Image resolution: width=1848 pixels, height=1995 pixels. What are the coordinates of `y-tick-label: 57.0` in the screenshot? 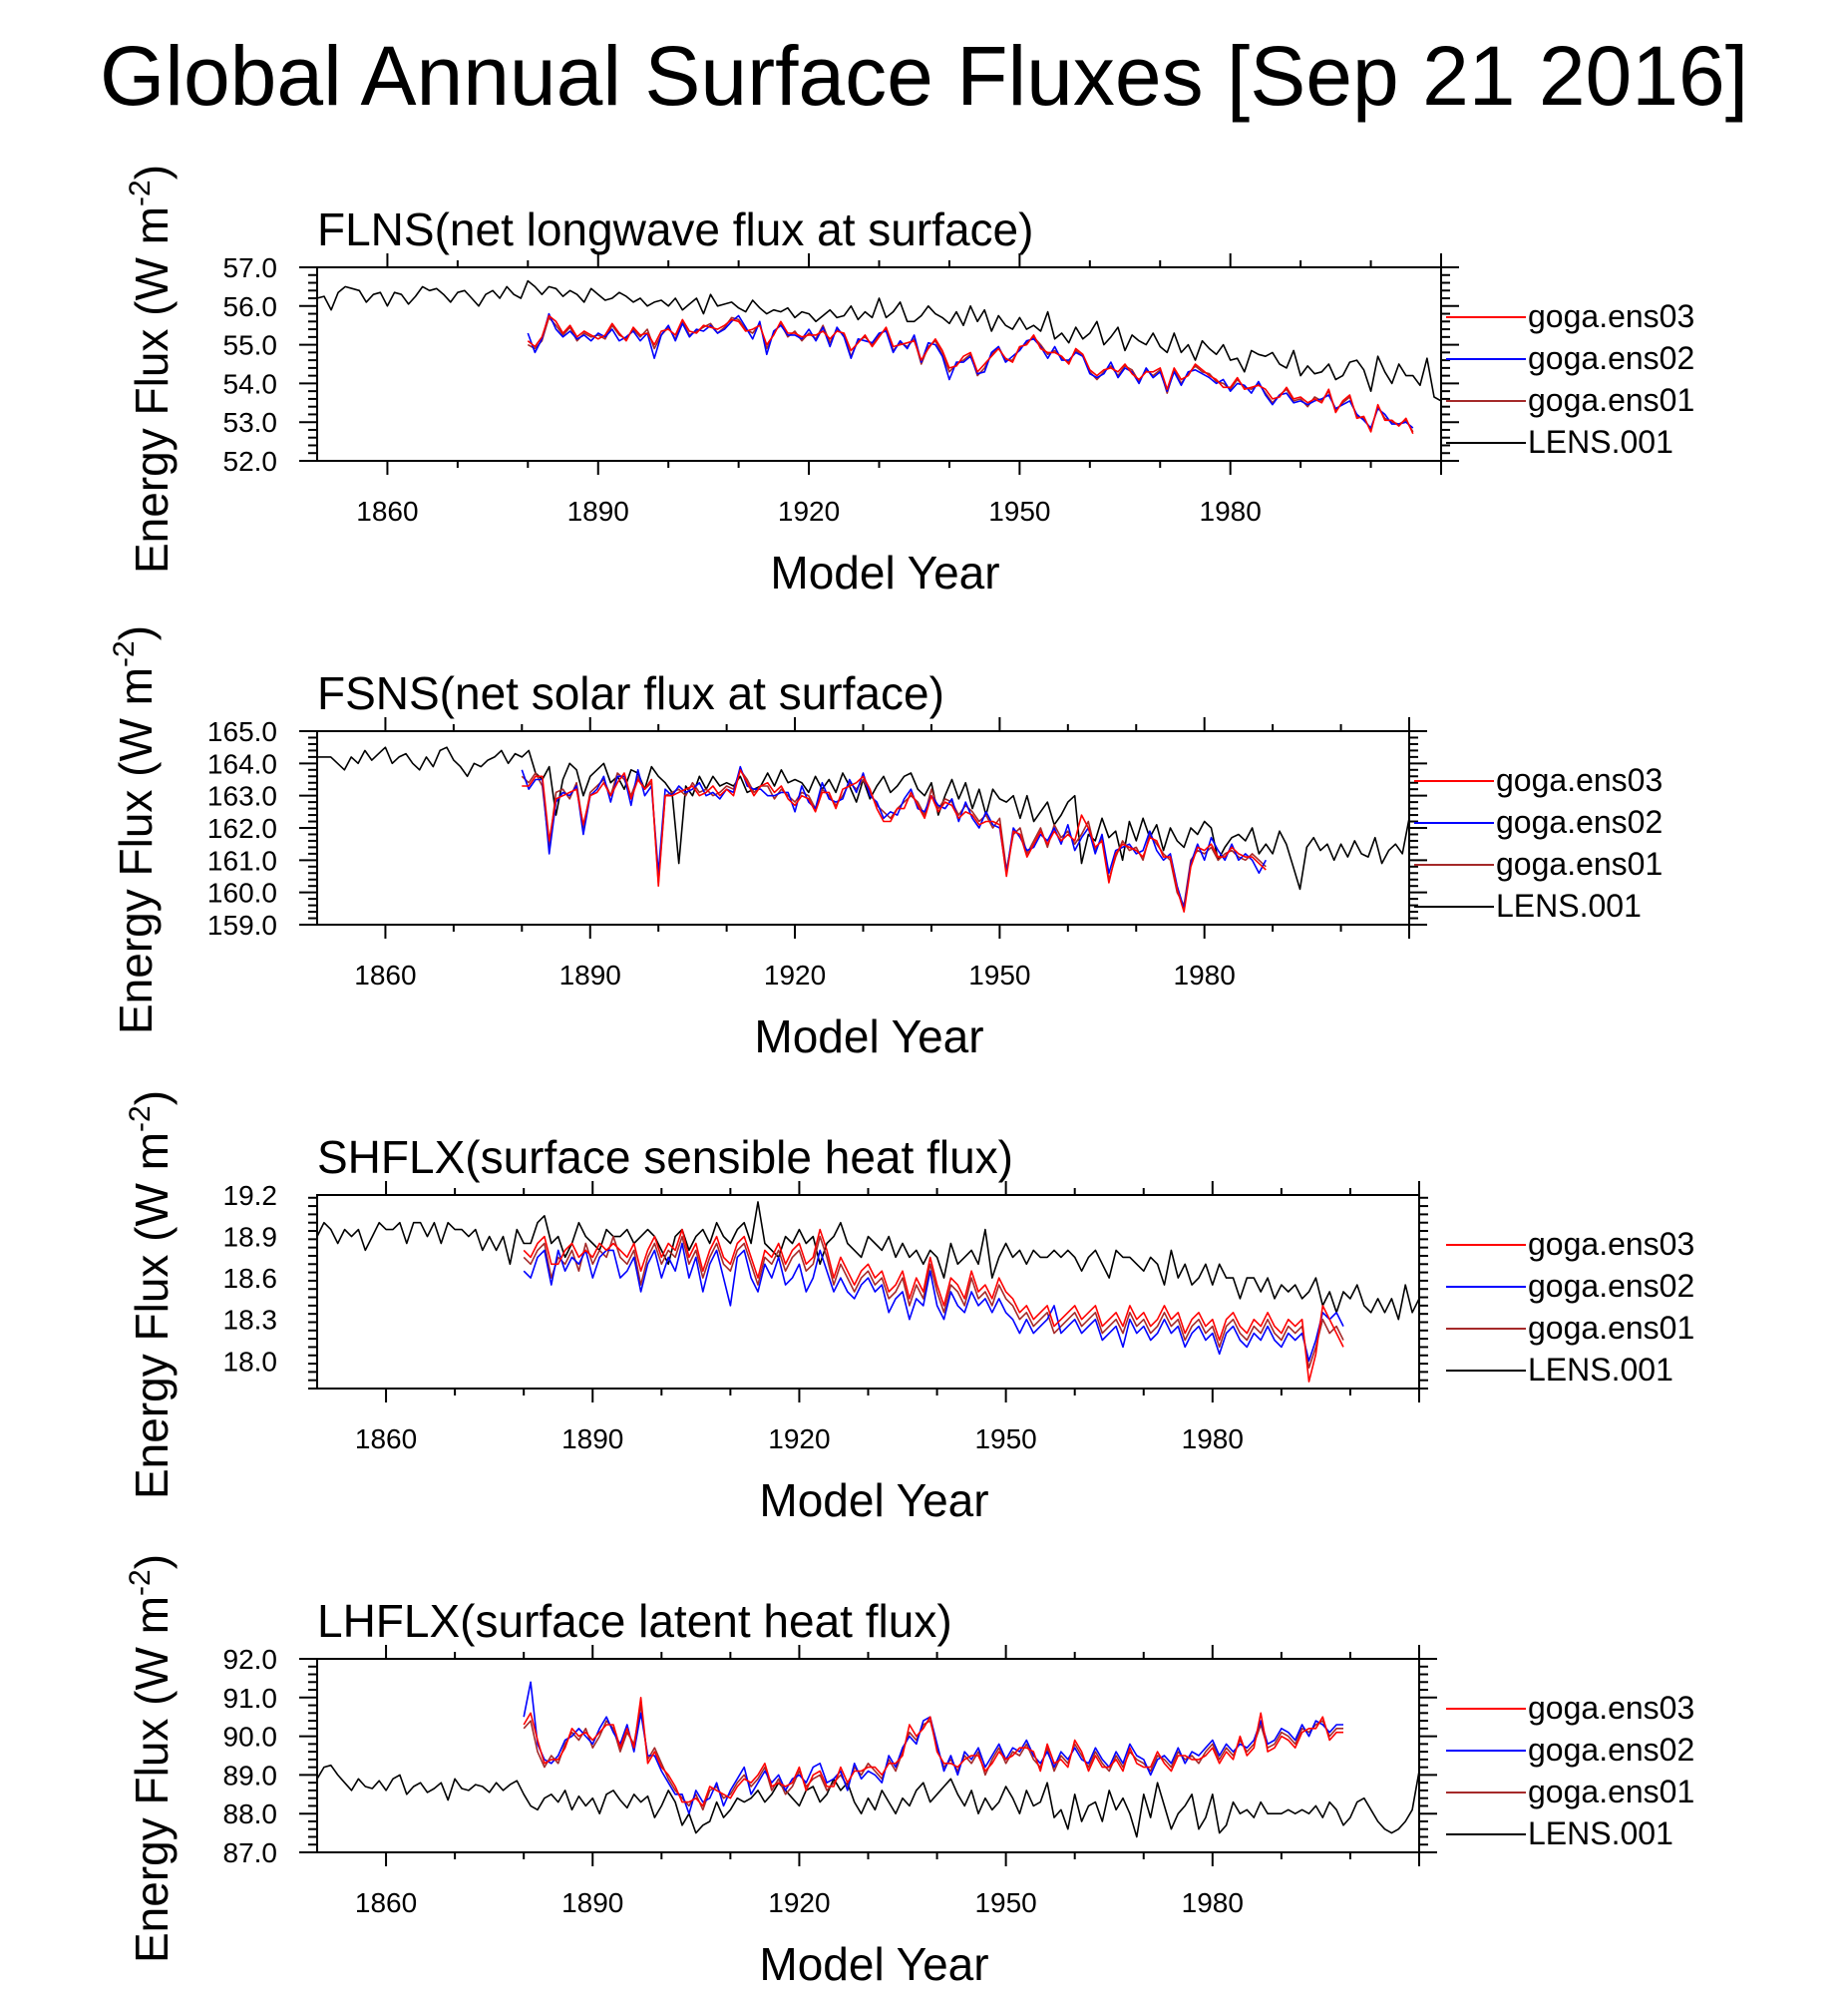 It's located at (250, 267).